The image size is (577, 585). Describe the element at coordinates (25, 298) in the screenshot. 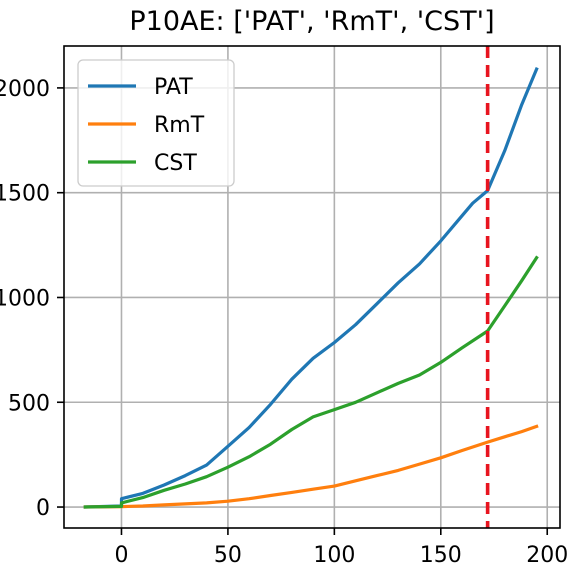

I see `y-tick-label: 1000` at that location.